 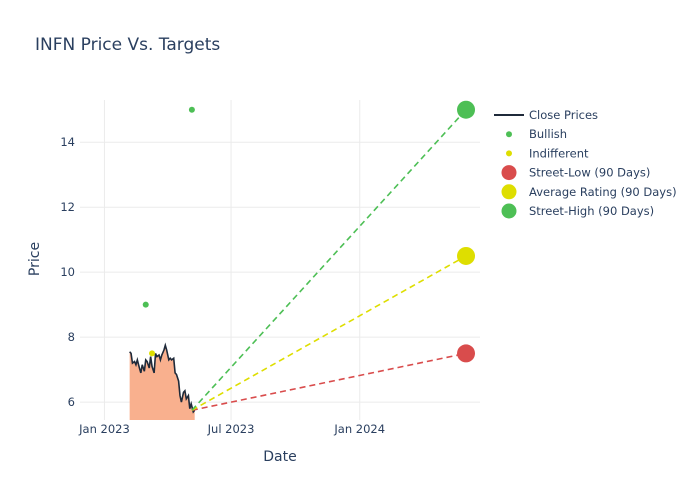 I want to click on x-tick-label: Jul 2023, so click(x=231, y=429).